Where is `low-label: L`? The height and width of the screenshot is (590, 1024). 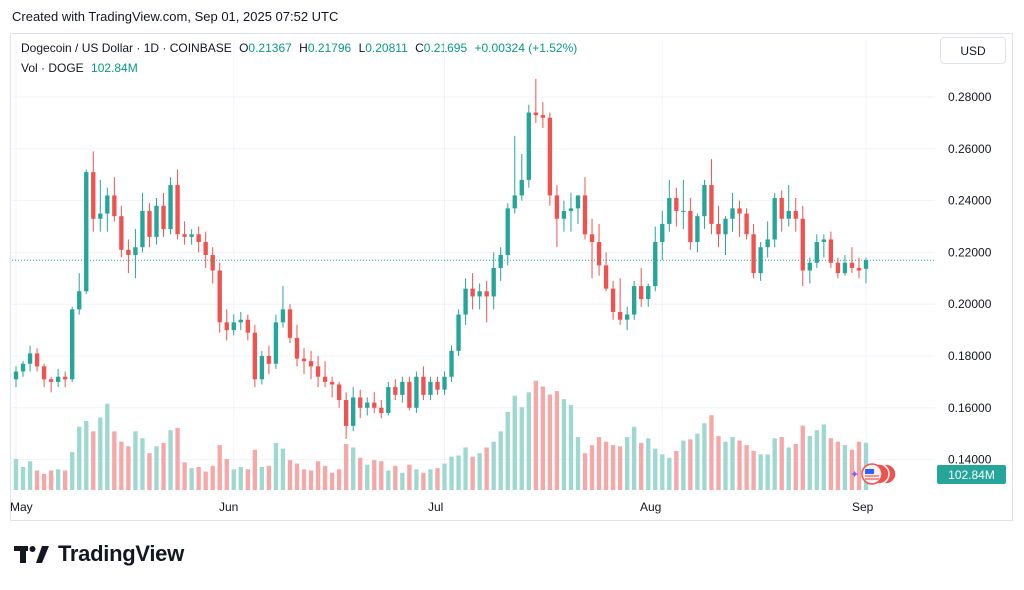 low-label: L is located at coordinates (362, 48).